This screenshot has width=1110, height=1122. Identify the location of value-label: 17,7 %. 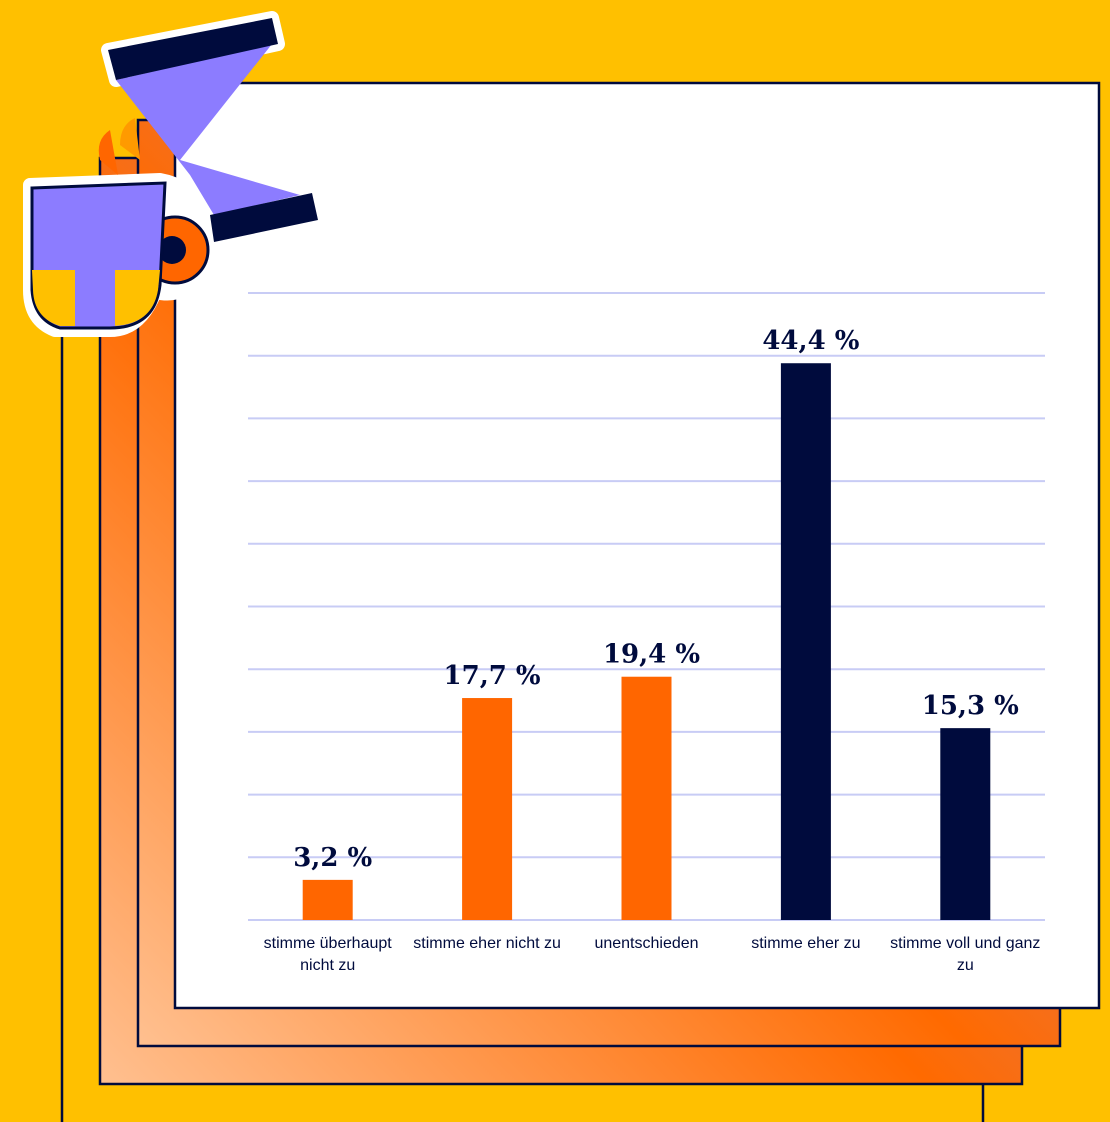
(492, 676).